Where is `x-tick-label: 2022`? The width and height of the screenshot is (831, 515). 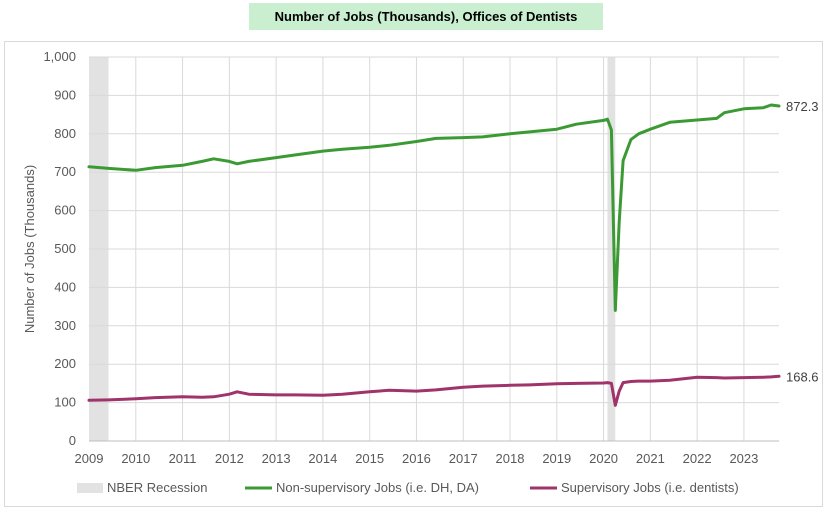 x-tick-label: 2022 is located at coordinates (697, 458).